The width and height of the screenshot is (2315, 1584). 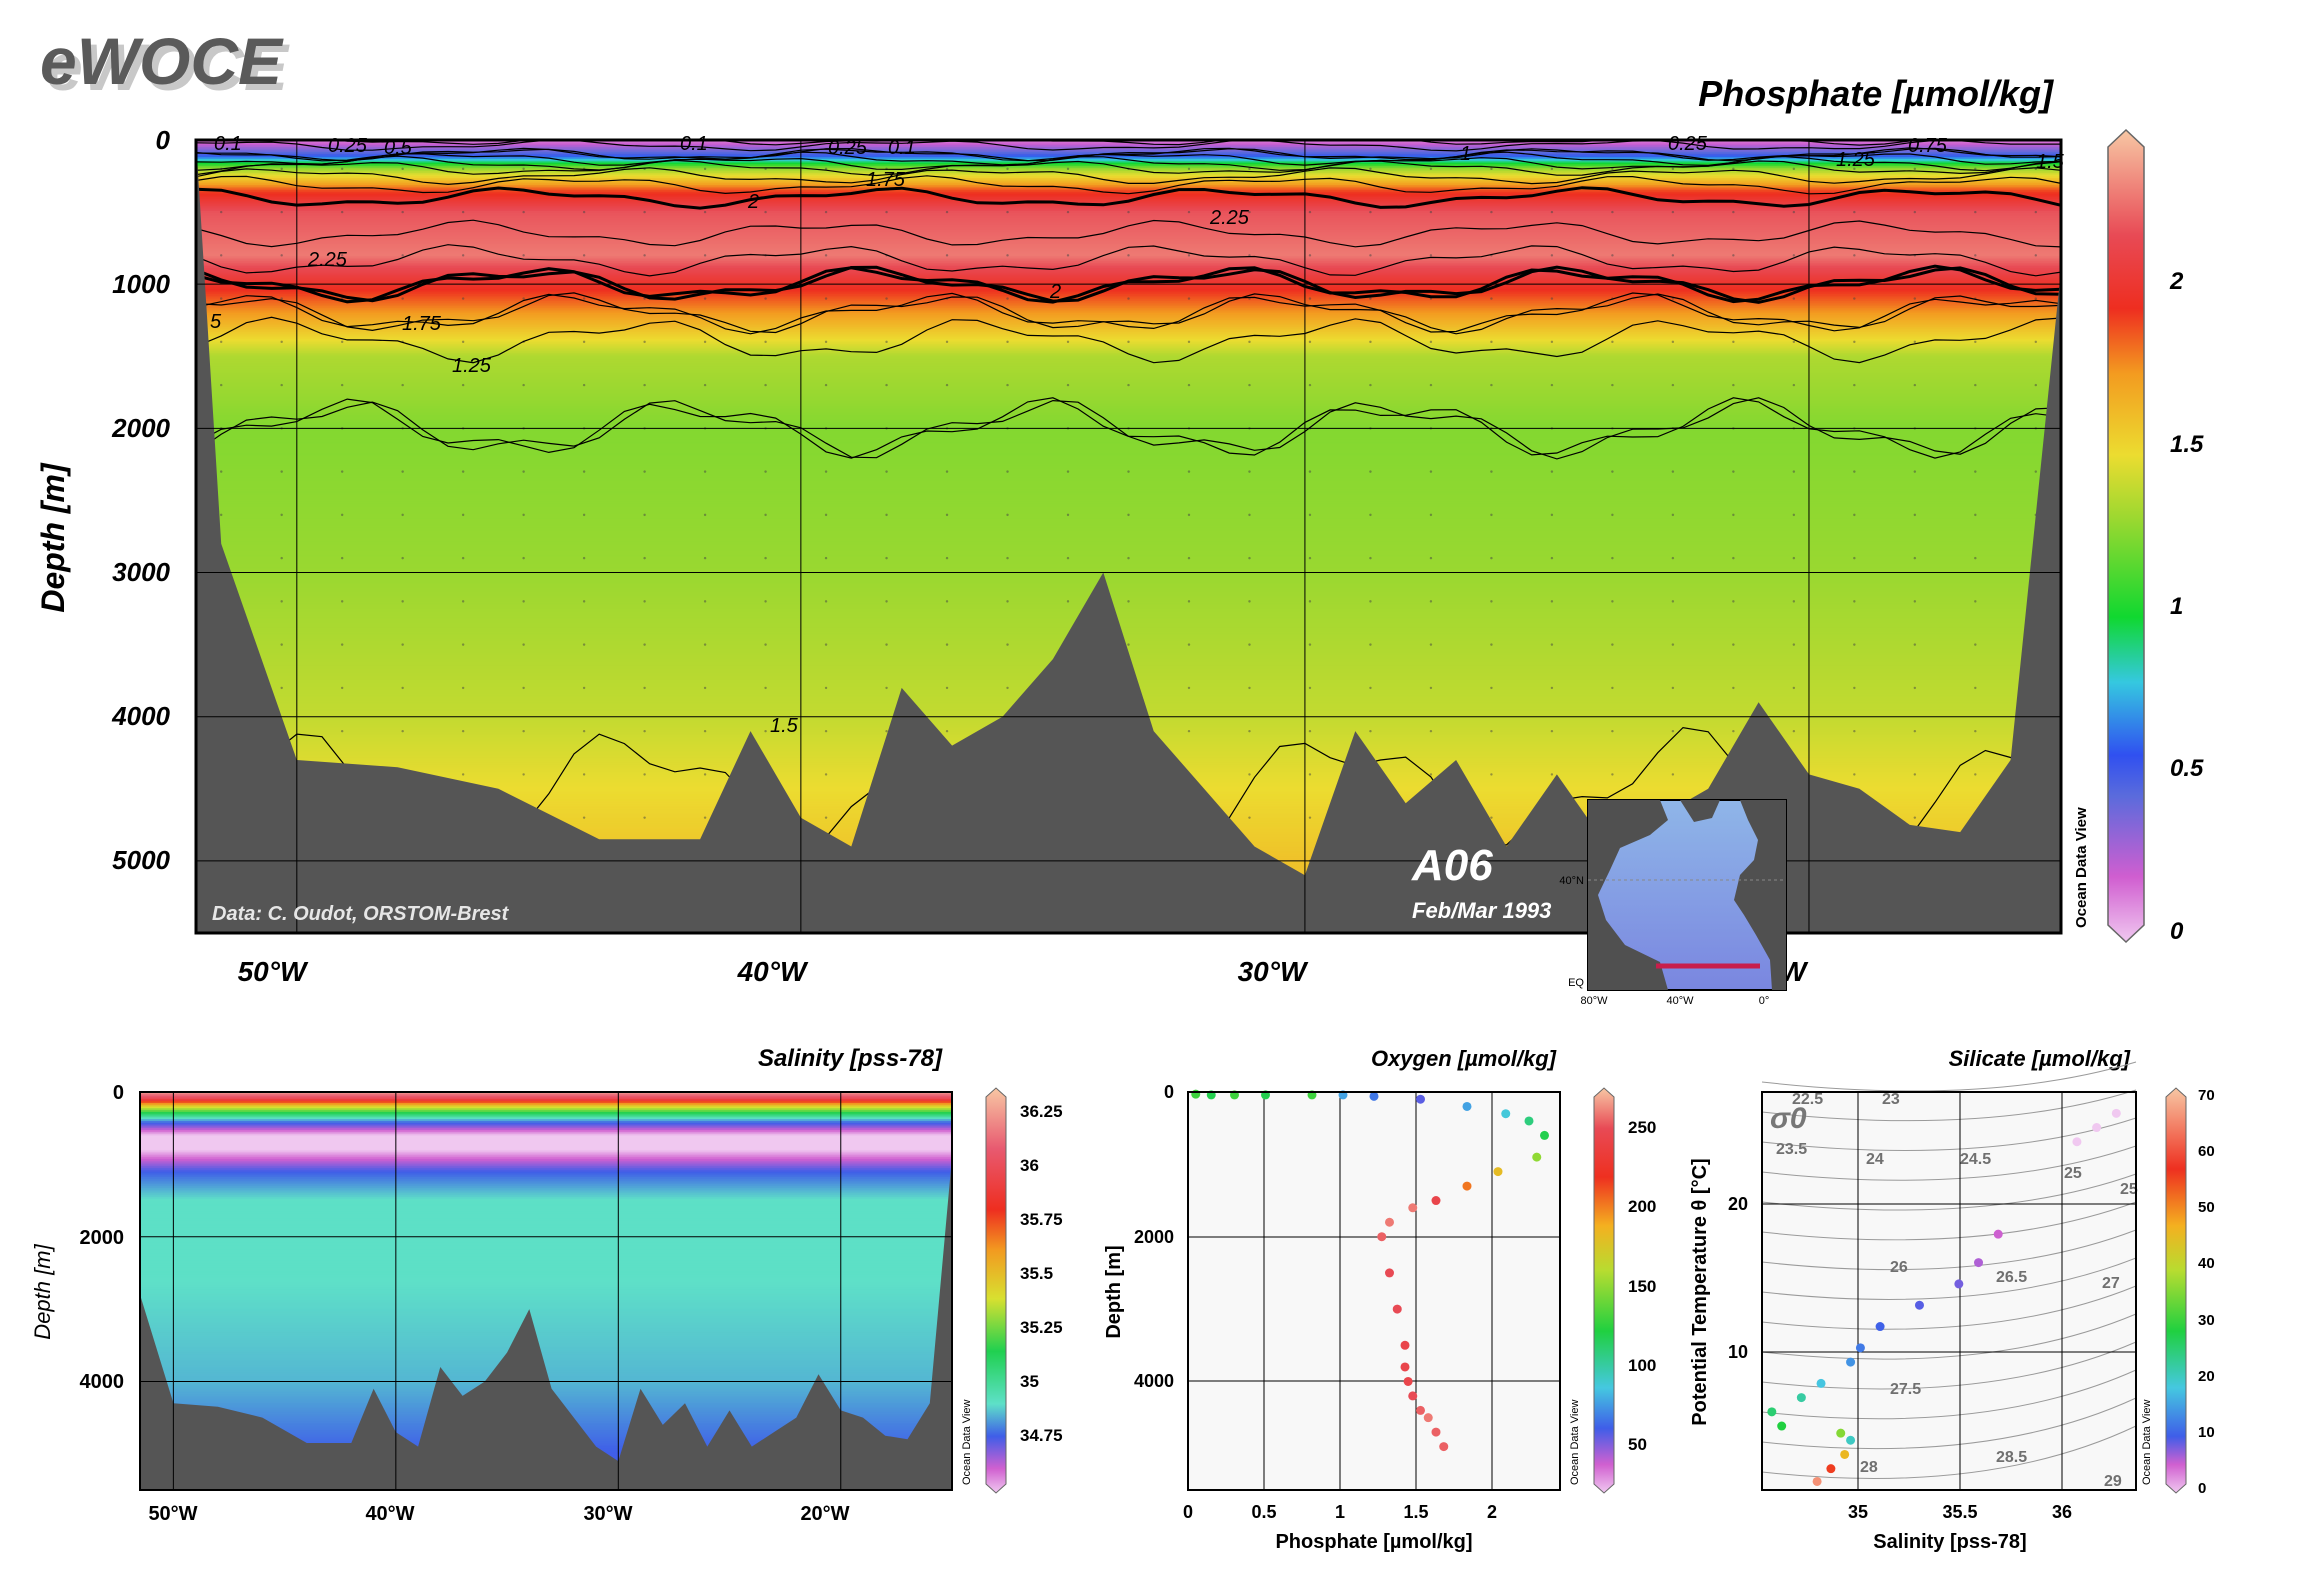 What do you see at coordinates (1154, 1381) in the screenshot?
I see `oxy-ytick-4000: 4000` at bounding box center [1154, 1381].